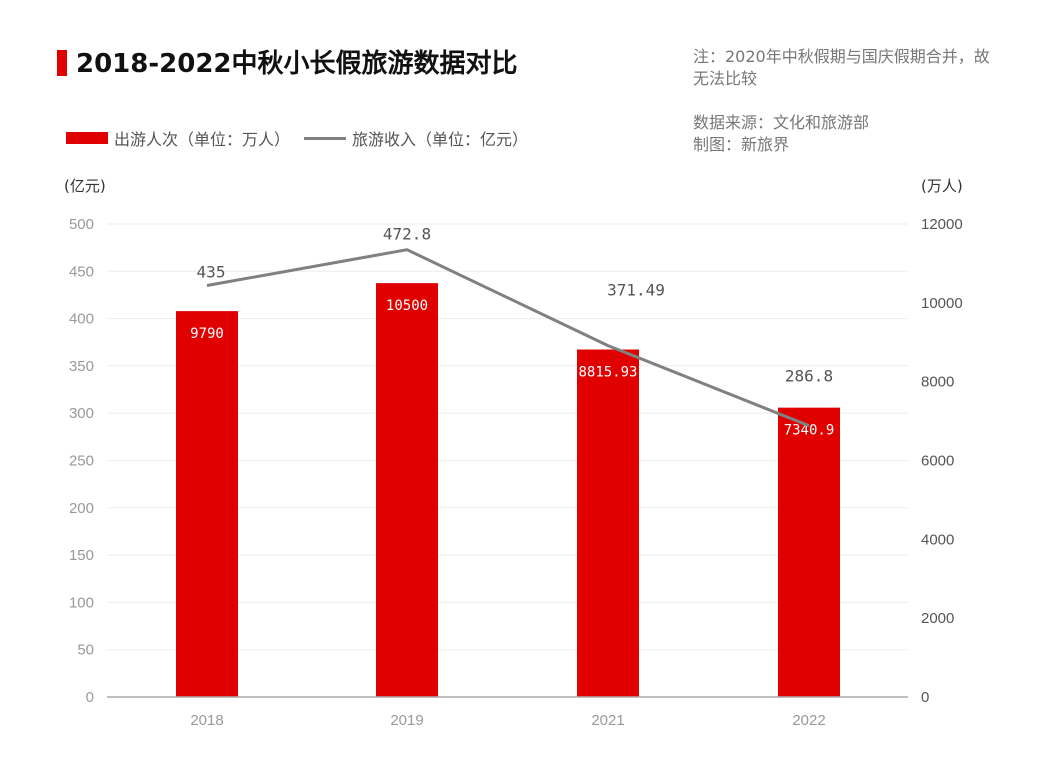 This screenshot has width=1046, height=771. I want to click on x-tick-label: 2022, so click(808, 720).